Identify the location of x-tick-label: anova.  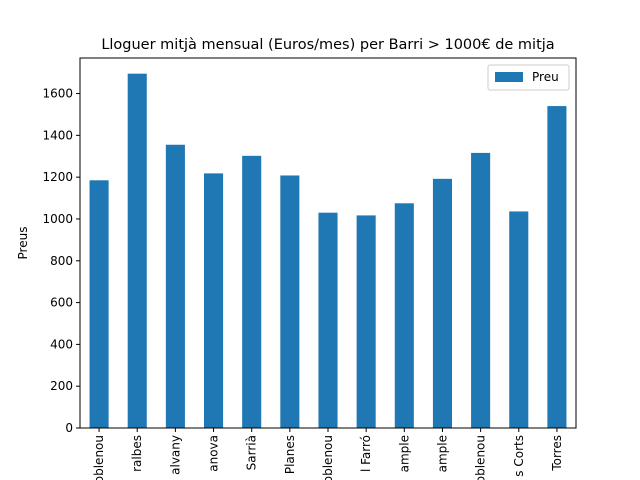
(214, 453).